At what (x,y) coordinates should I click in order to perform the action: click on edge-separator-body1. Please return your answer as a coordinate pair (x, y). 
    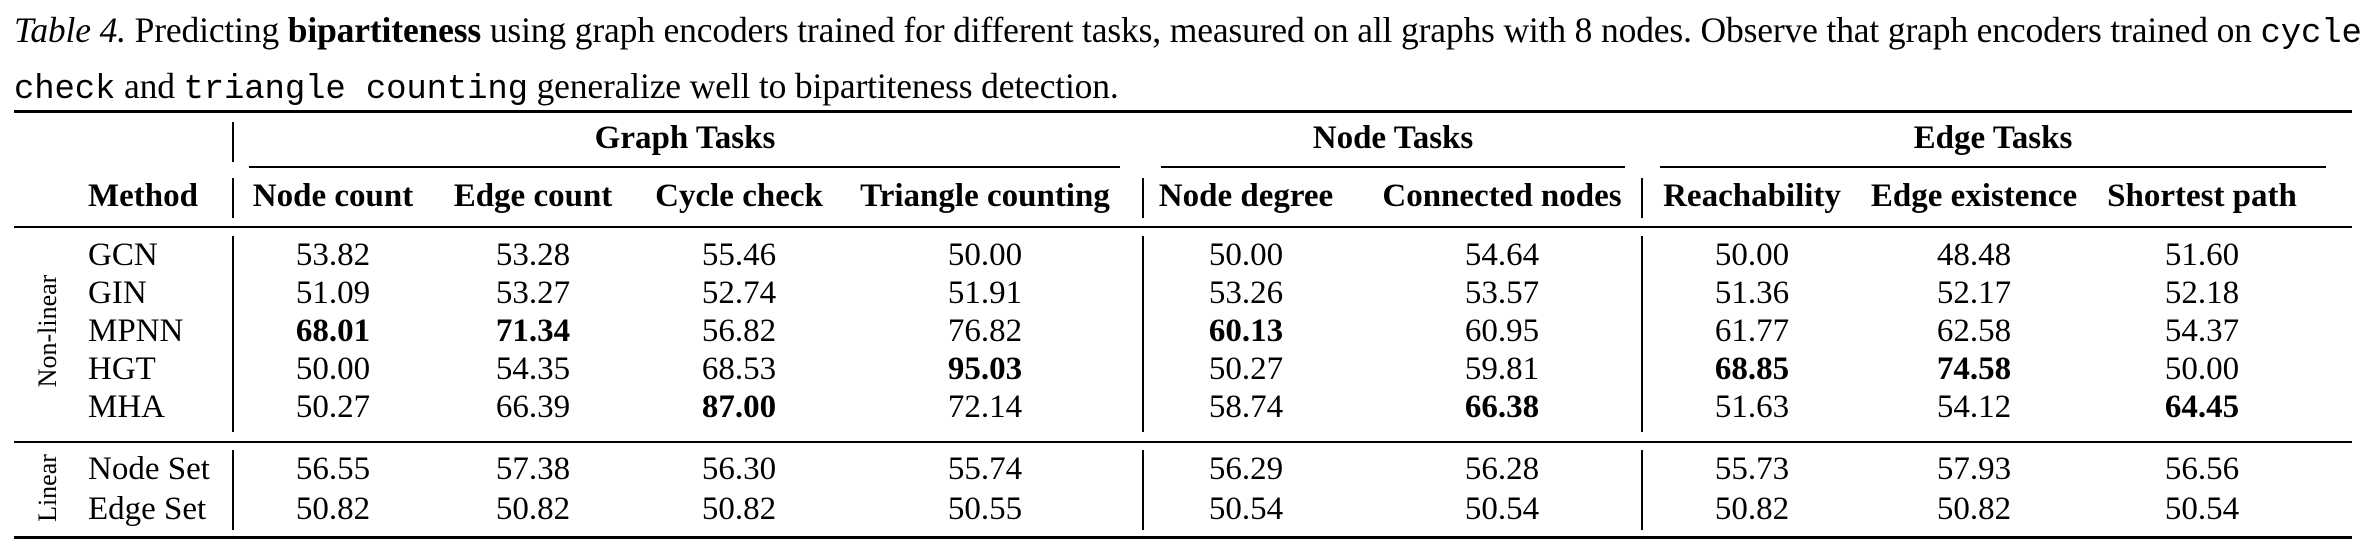
    Looking at the image, I should click on (1642, 334).